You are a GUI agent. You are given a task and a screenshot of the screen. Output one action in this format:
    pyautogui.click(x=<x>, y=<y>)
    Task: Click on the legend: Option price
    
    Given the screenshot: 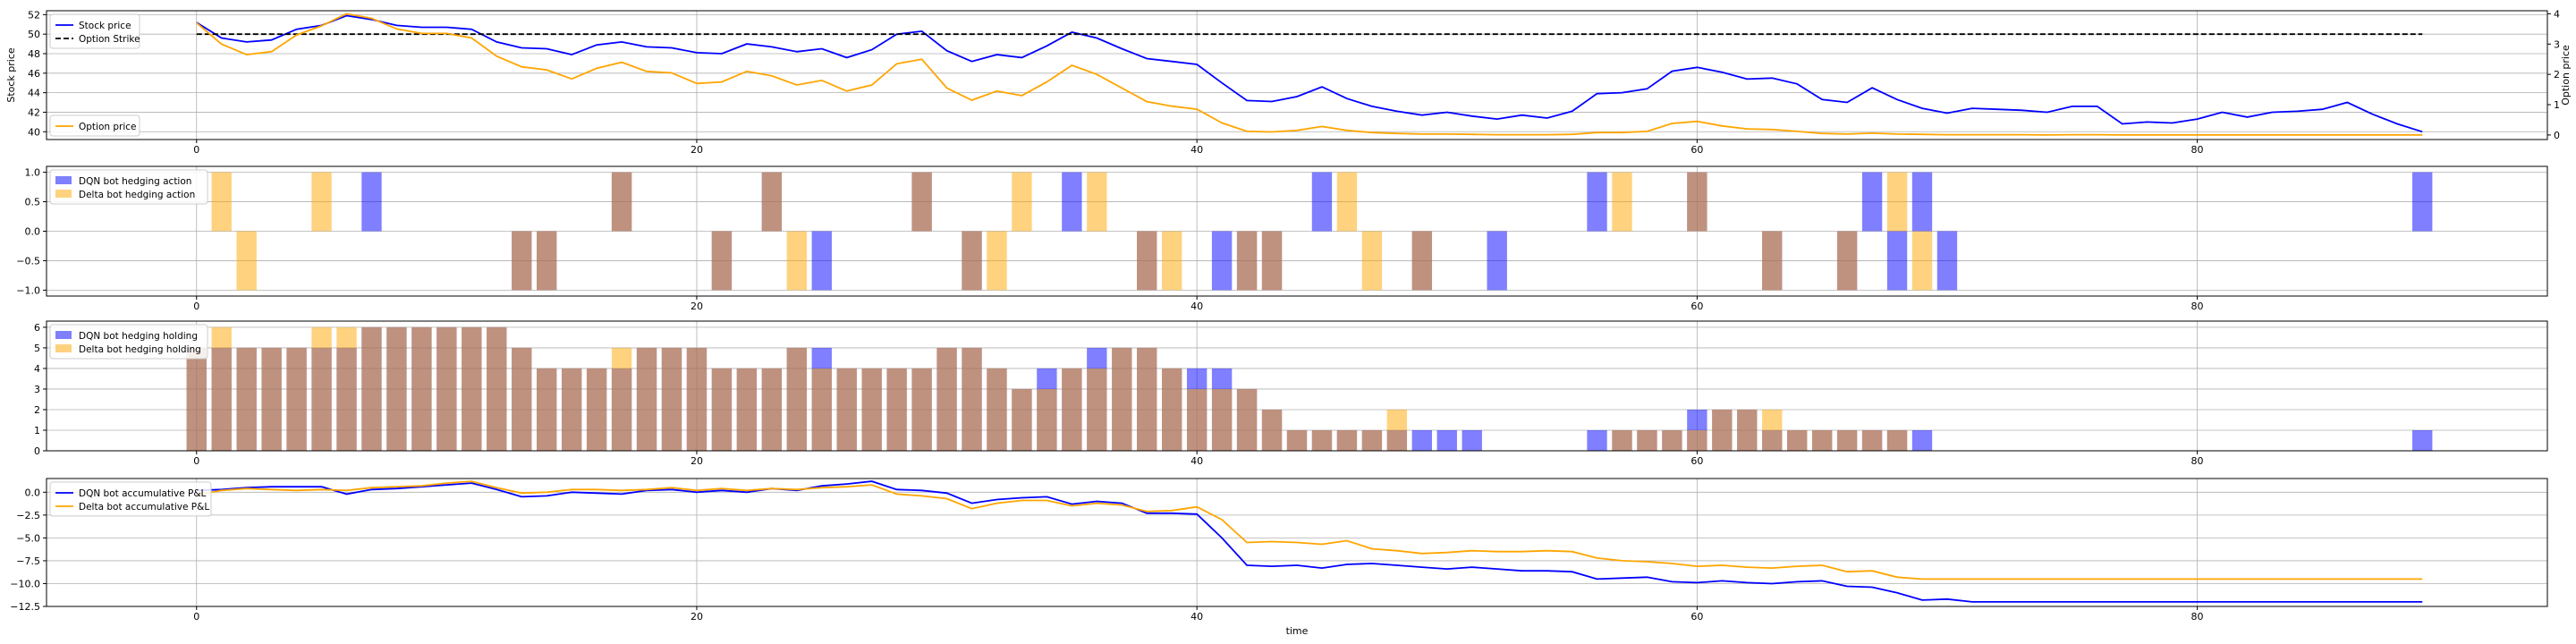 What is the action you would take?
    pyautogui.click(x=94, y=125)
    